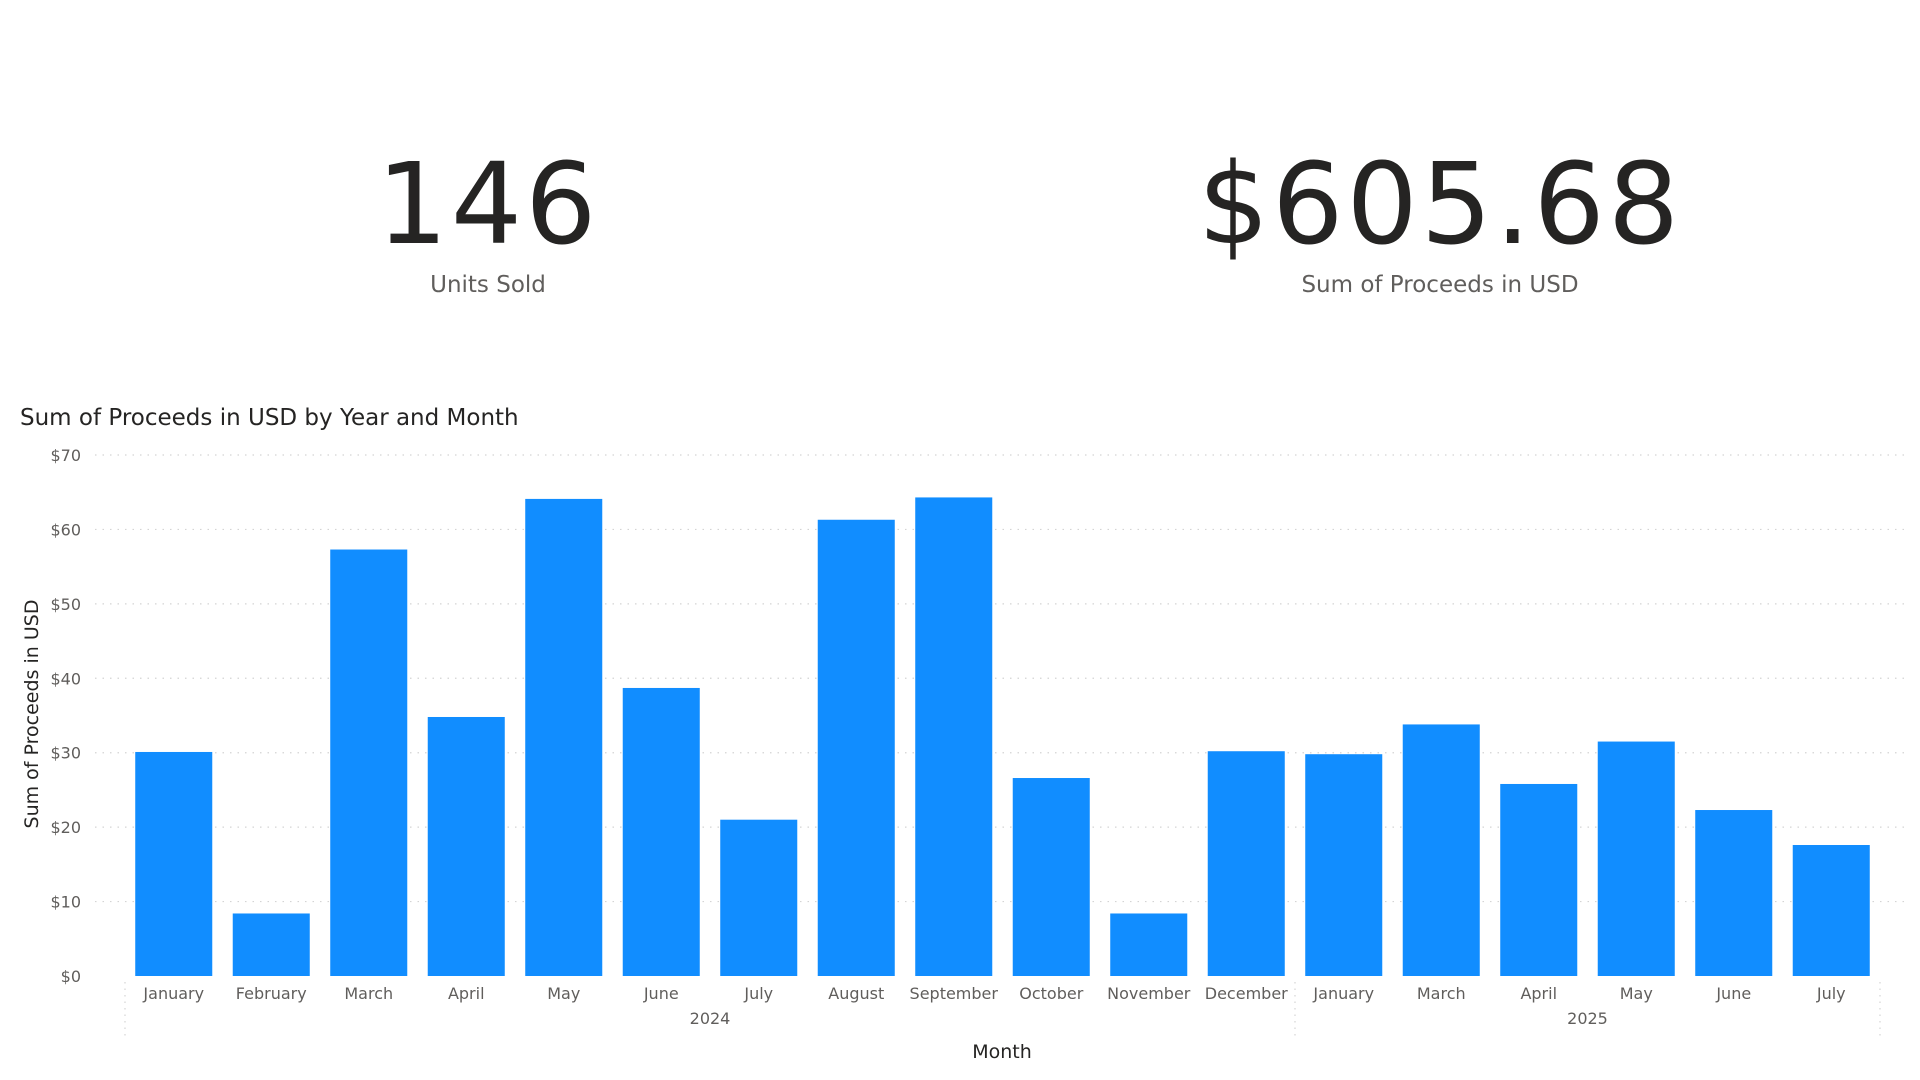 This screenshot has width=1920, height=1080. What do you see at coordinates (65, 604) in the screenshot?
I see `y-tick-label: $50` at bounding box center [65, 604].